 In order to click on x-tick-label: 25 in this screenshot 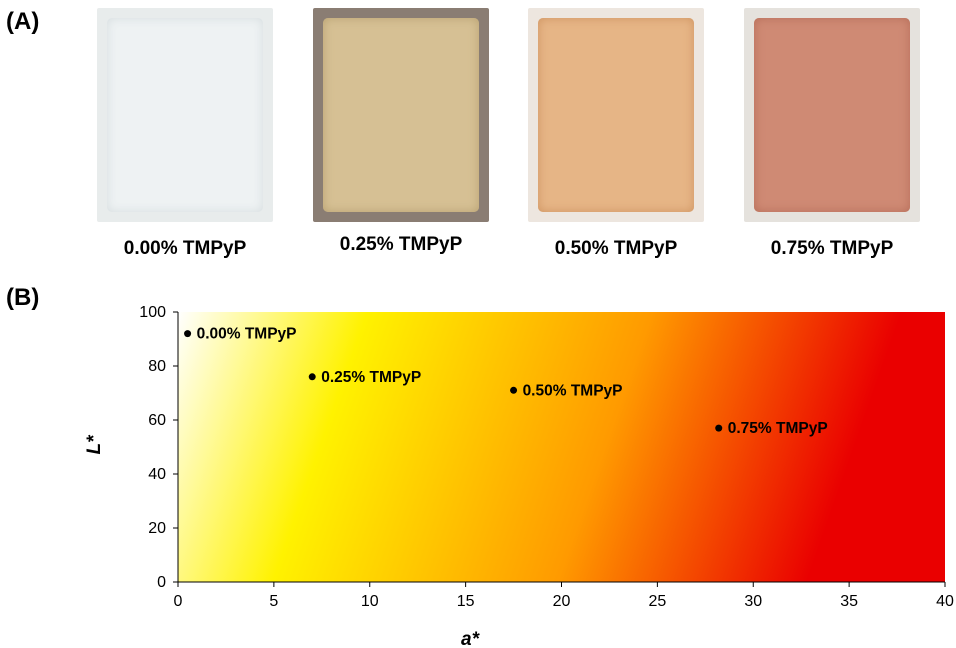, I will do `click(657, 601)`.